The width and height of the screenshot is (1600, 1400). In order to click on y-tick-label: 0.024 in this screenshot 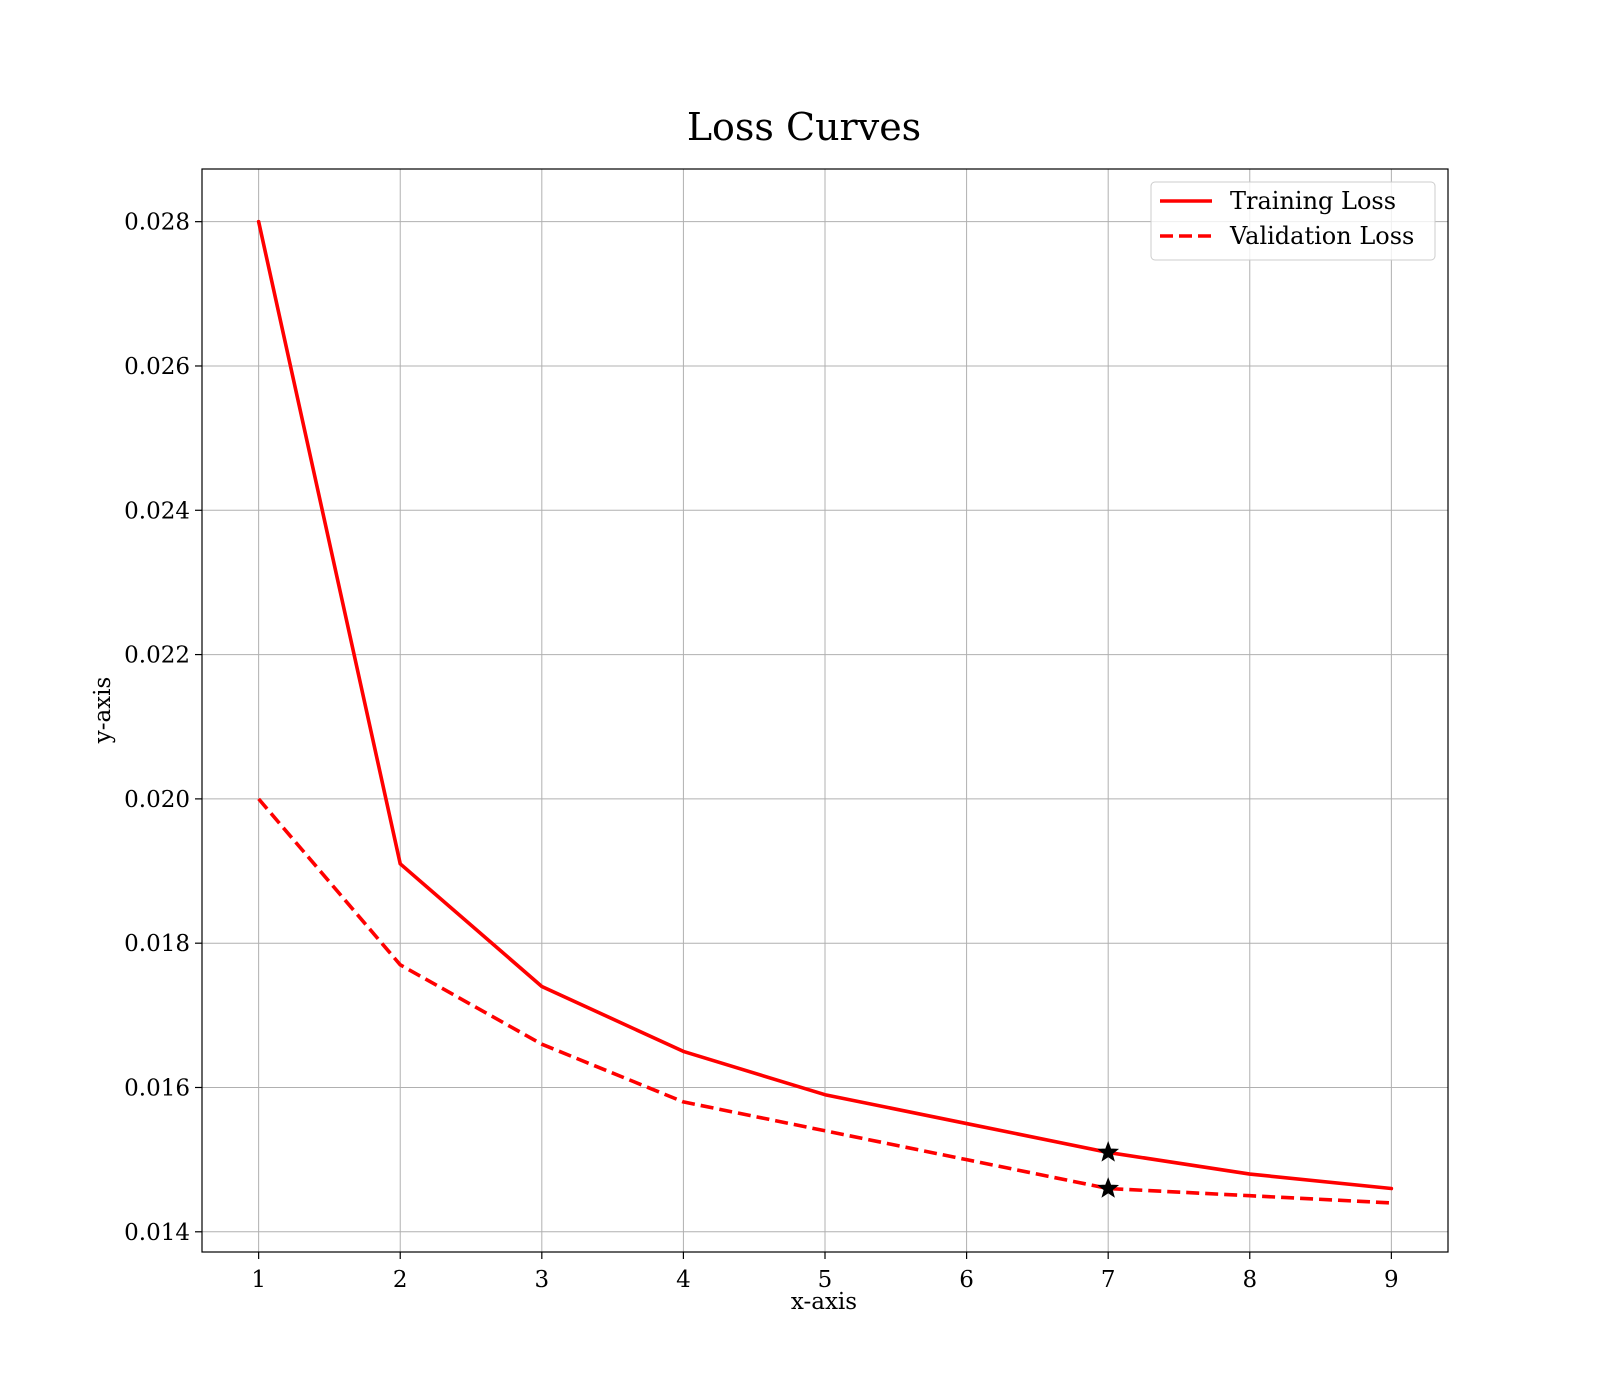, I will do `click(157, 511)`.